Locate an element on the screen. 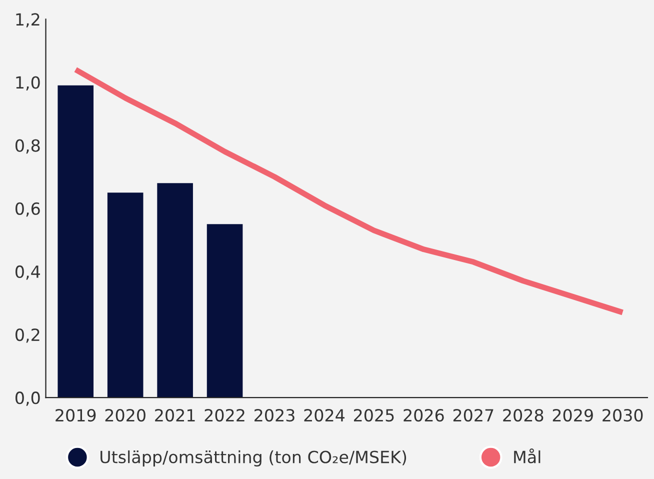  x-tick-label: 2027 is located at coordinates (473, 415).